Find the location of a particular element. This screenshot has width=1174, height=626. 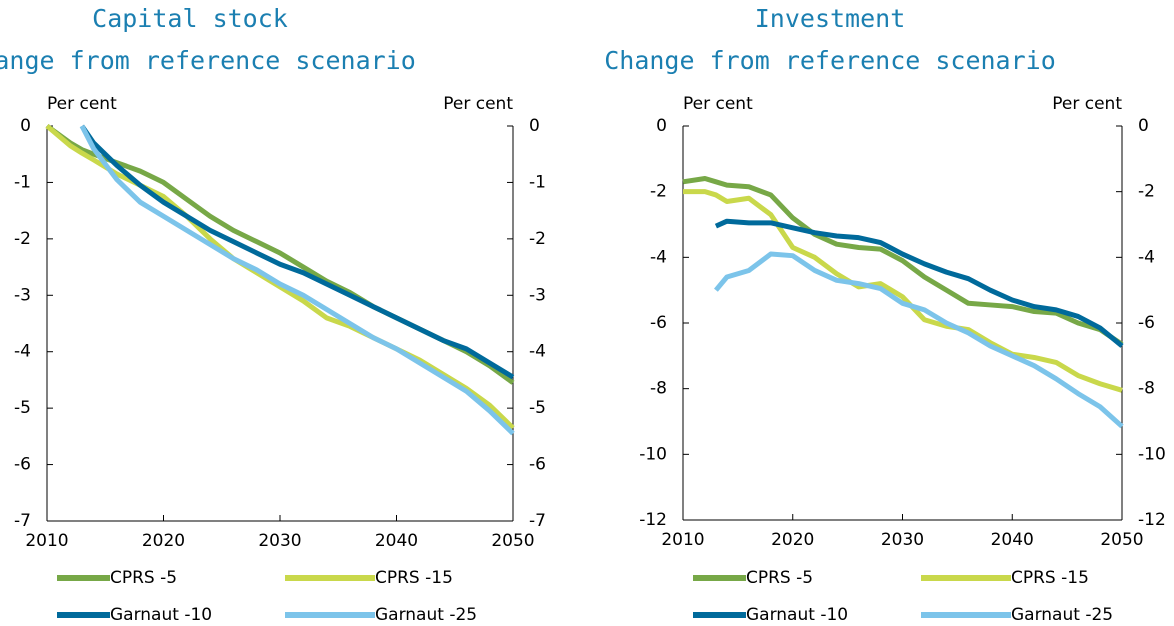

y-tick-label: -12 is located at coordinates (653, 520).